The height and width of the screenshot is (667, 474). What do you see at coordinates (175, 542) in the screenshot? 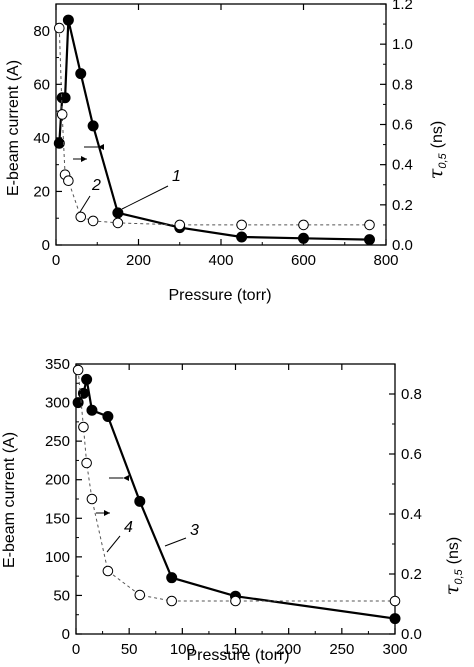
I see `bottom-curve-label-solid-leader` at bounding box center [175, 542].